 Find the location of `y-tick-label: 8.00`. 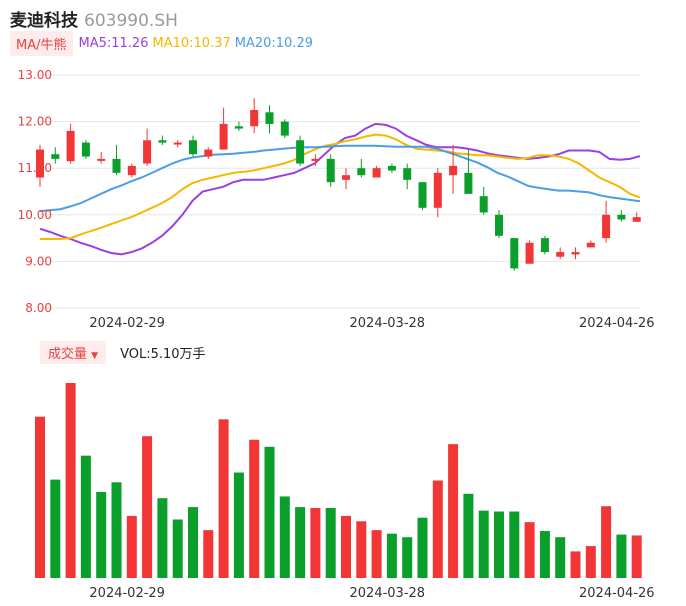

y-tick-label: 8.00 is located at coordinates (38, 308).